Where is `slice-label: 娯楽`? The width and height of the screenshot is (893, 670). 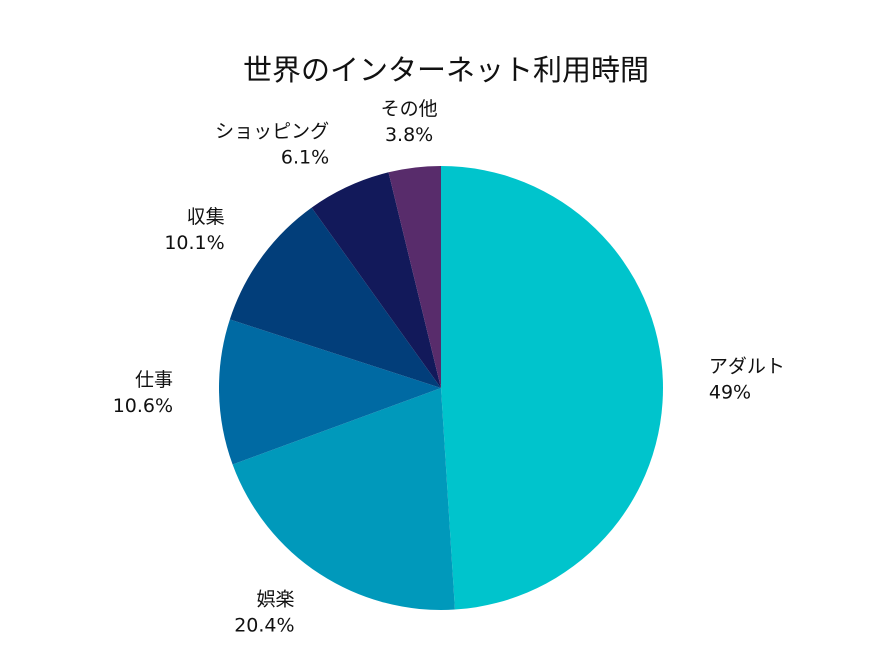 slice-label: 娯楽 is located at coordinates (276, 599).